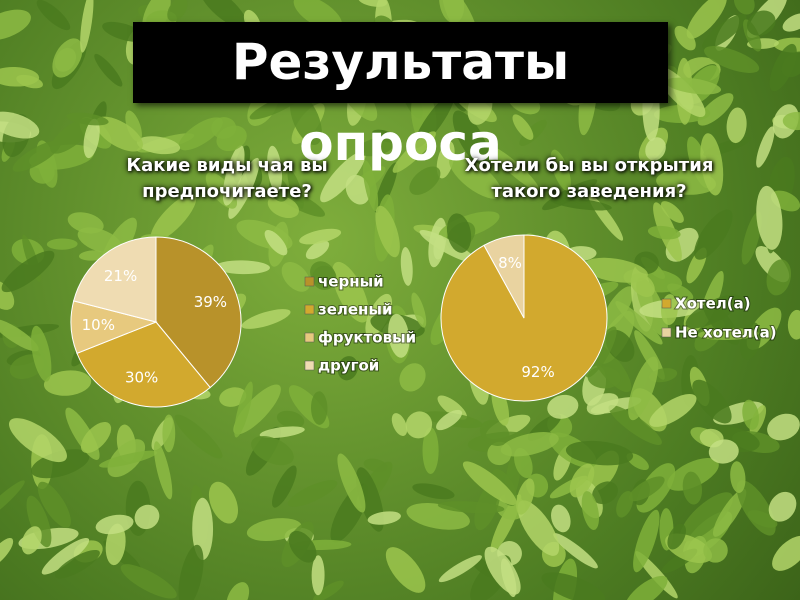 The height and width of the screenshot is (600, 800). I want to click on data-label: 8%, so click(510, 263).